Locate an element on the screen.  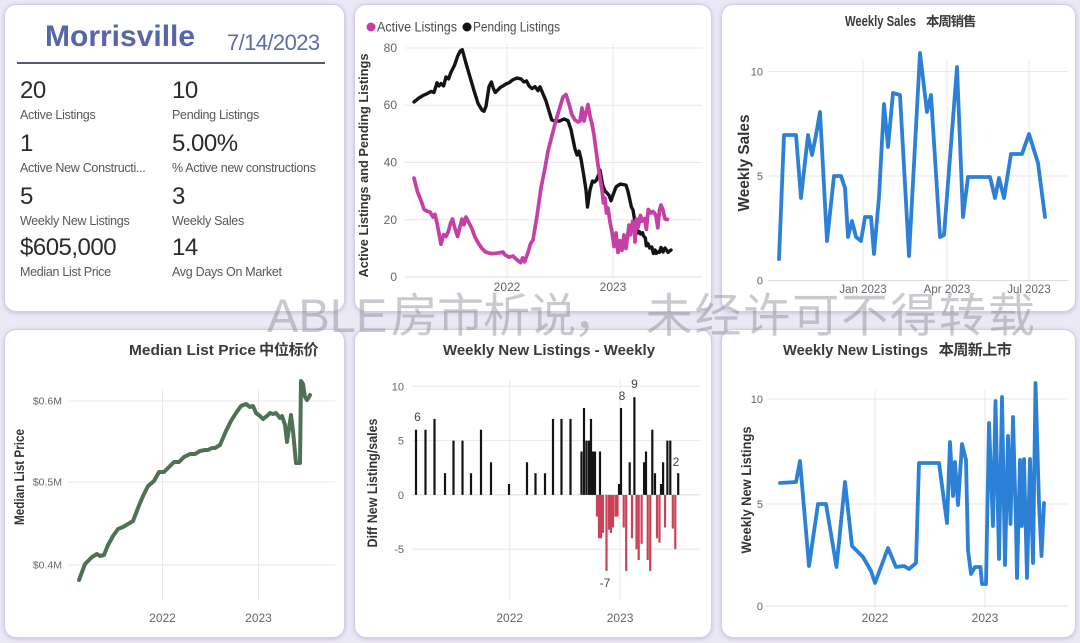
svg-text: Jan 2023 is located at coordinates (862, 290).